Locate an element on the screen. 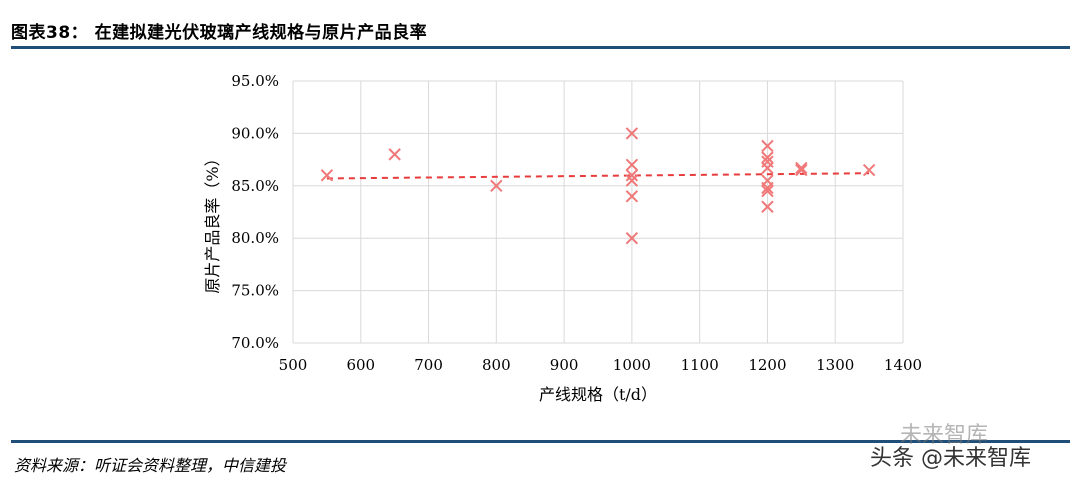  figure-title: 图表38： 在建拟建光伏玻璃产线规格与原片产品良率 is located at coordinates (219, 33).